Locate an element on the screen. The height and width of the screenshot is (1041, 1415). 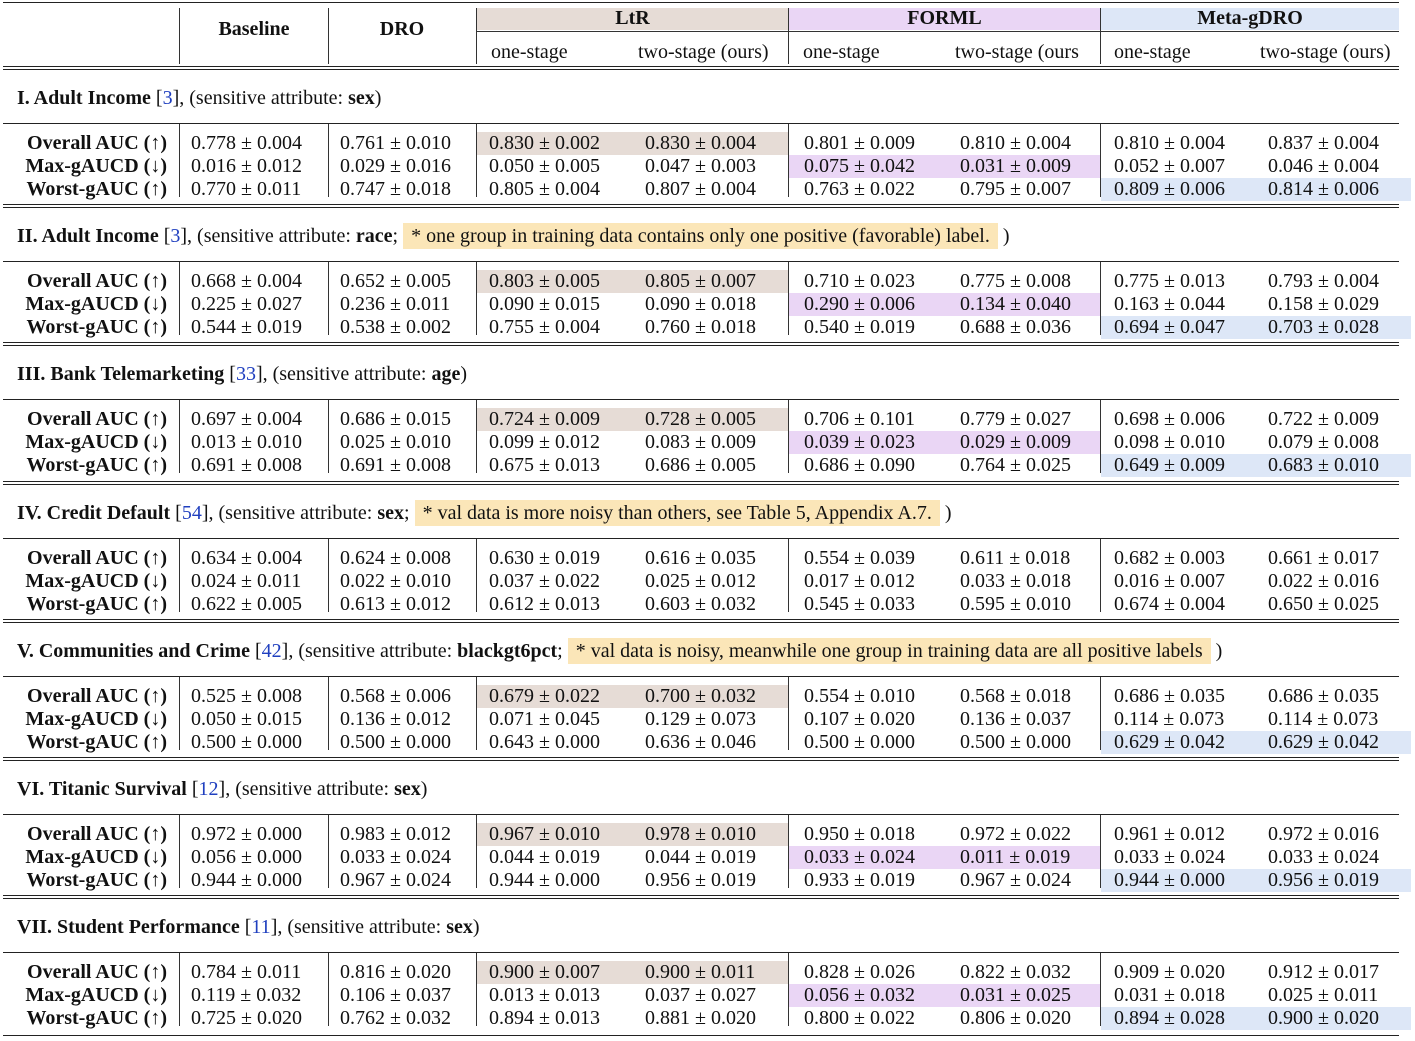
table-cell: 0.595 ± 0.010 is located at coordinates (1015, 604).